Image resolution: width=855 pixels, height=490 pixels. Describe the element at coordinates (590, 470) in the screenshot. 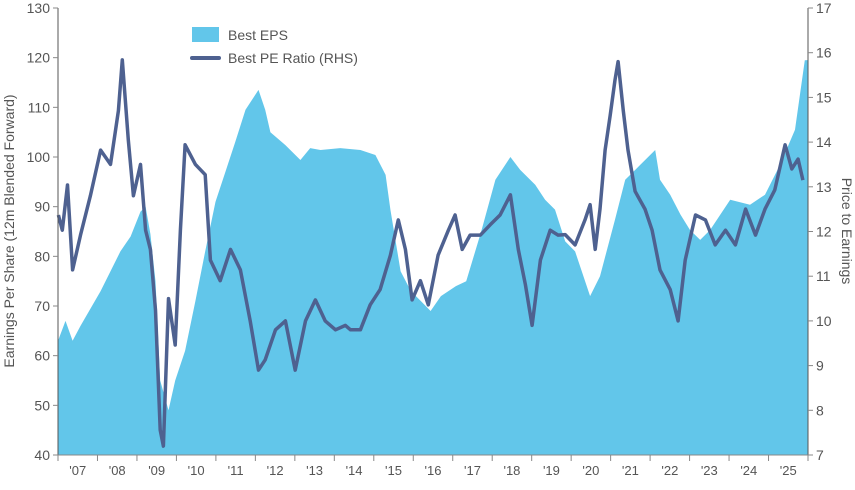

I see `x-tick-label: '20` at that location.